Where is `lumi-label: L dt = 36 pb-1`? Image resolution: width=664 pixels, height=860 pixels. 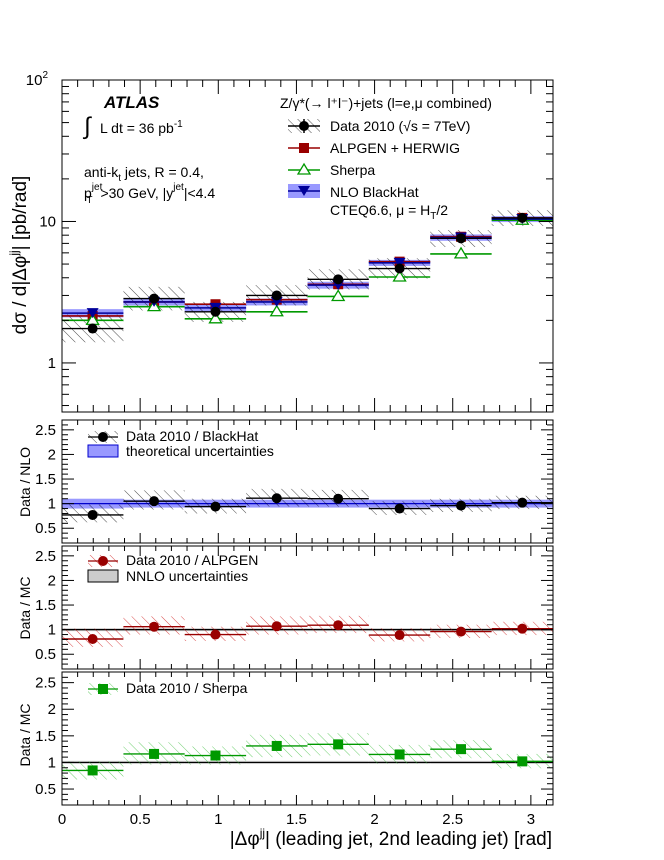 lumi-label: L dt = 36 pb-1 is located at coordinates (141, 127).